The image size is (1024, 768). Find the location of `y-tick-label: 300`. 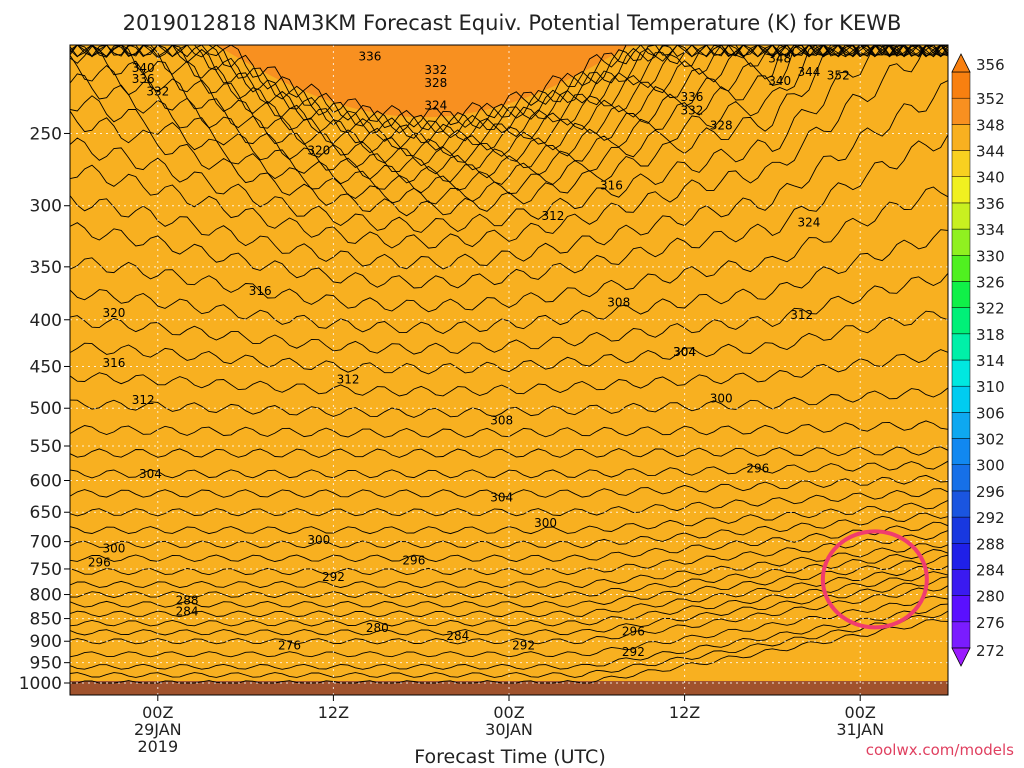

y-tick-label: 300 is located at coordinates (46, 207).